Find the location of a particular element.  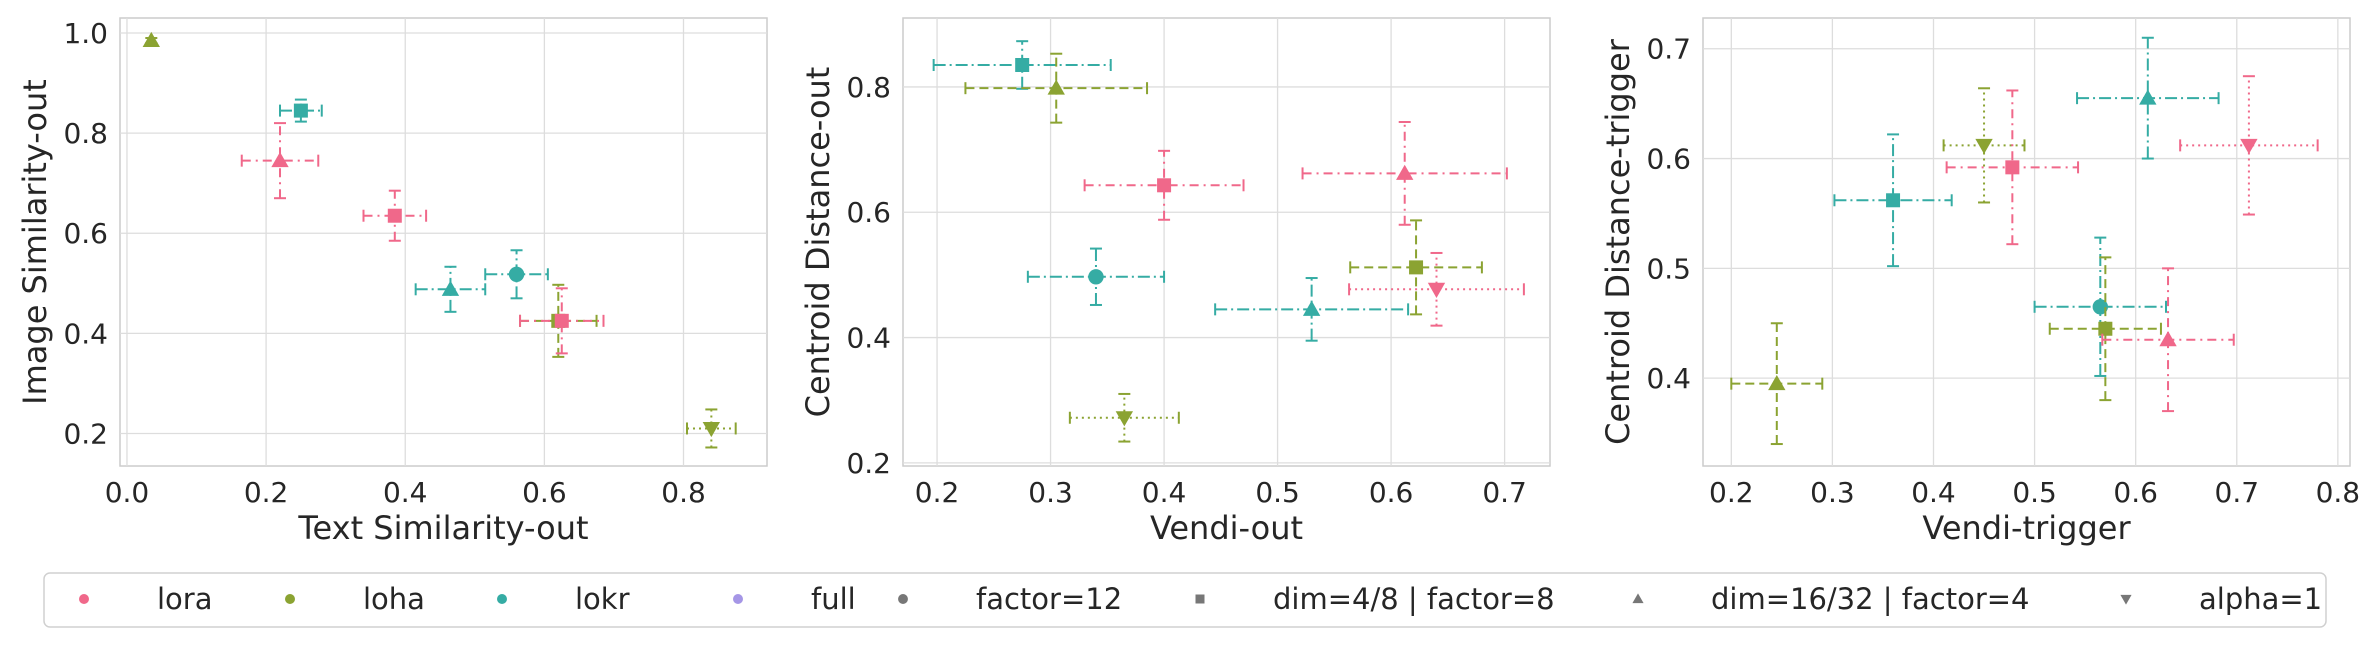

legend-label: dim=16/32 | factor=4 is located at coordinates (1870, 599).